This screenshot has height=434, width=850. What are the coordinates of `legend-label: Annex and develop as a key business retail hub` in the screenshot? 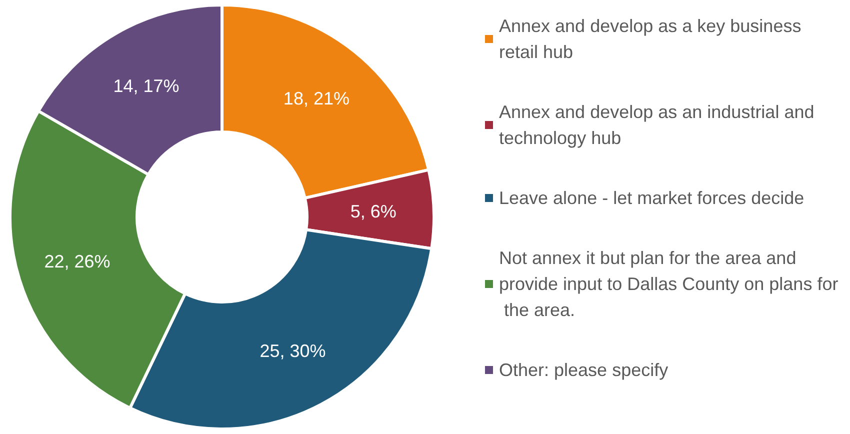 It's located at (652, 39).